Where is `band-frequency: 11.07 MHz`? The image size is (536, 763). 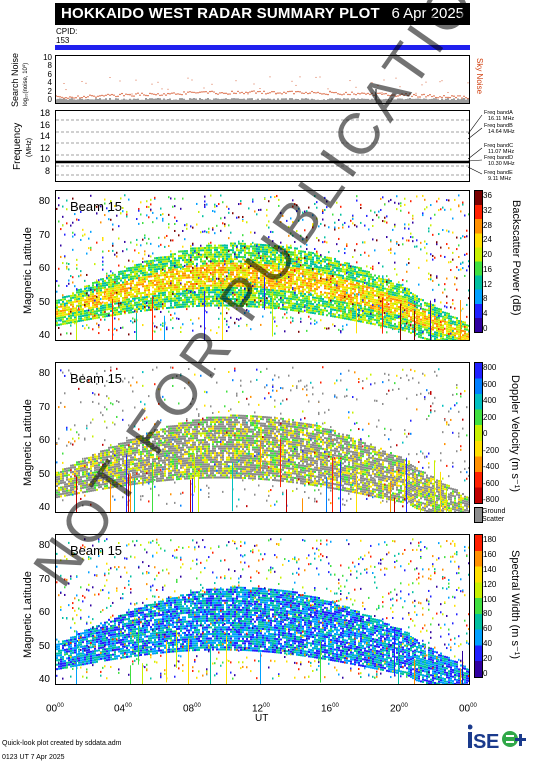
band-frequency: 11.07 MHz is located at coordinates (501, 152).